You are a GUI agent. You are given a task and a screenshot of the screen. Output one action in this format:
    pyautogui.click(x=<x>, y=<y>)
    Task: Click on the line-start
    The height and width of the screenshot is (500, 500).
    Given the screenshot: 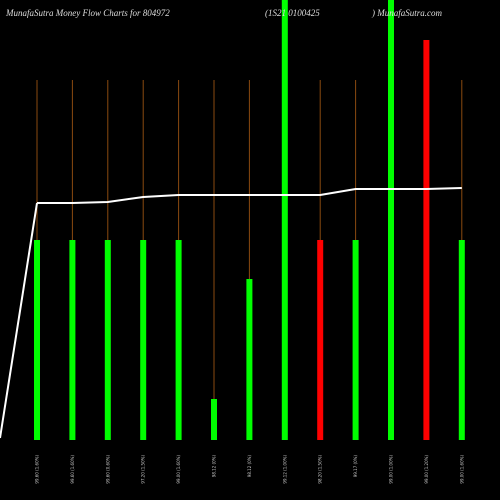 What is the action you would take?
    pyautogui.click(x=19, y=320)
    